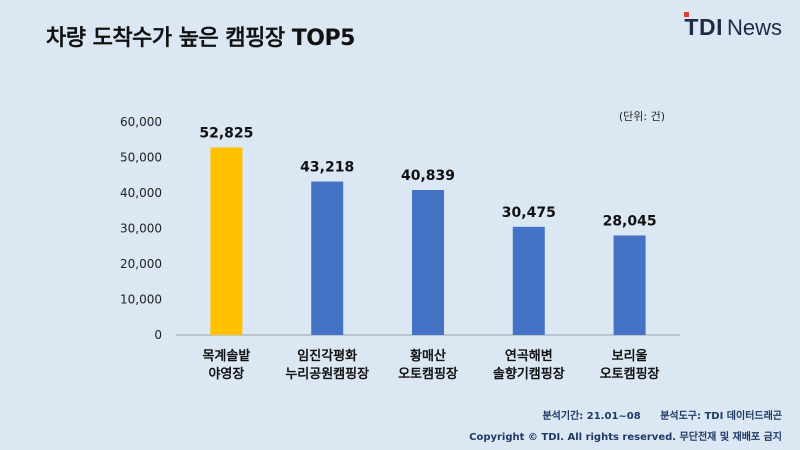 This screenshot has width=800, height=450. What do you see at coordinates (200, 38) in the screenshot?
I see `chart-title: 차량 도착수가 높은 캠핑장 TOP5` at bounding box center [200, 38].